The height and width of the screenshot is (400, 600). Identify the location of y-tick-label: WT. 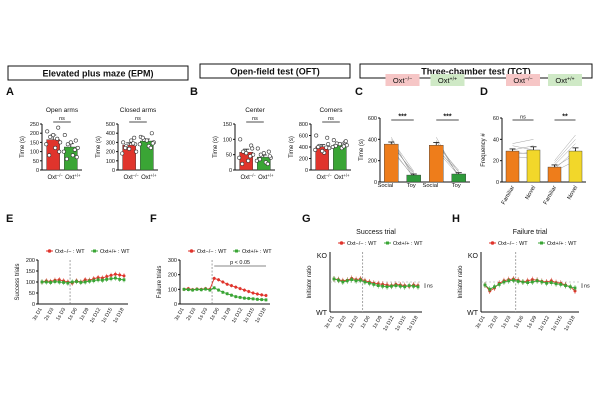
(322, 313).